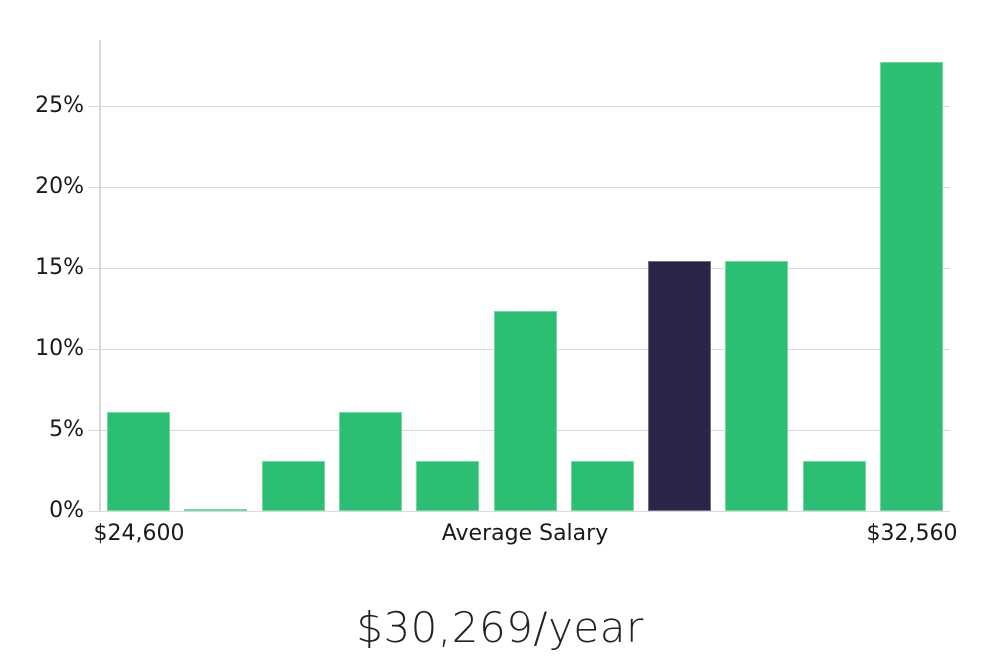 Image resolution: width=1000 pixels, height=660 pixels. I want to click on x-tick-label: $32,560, so click(912, 533).